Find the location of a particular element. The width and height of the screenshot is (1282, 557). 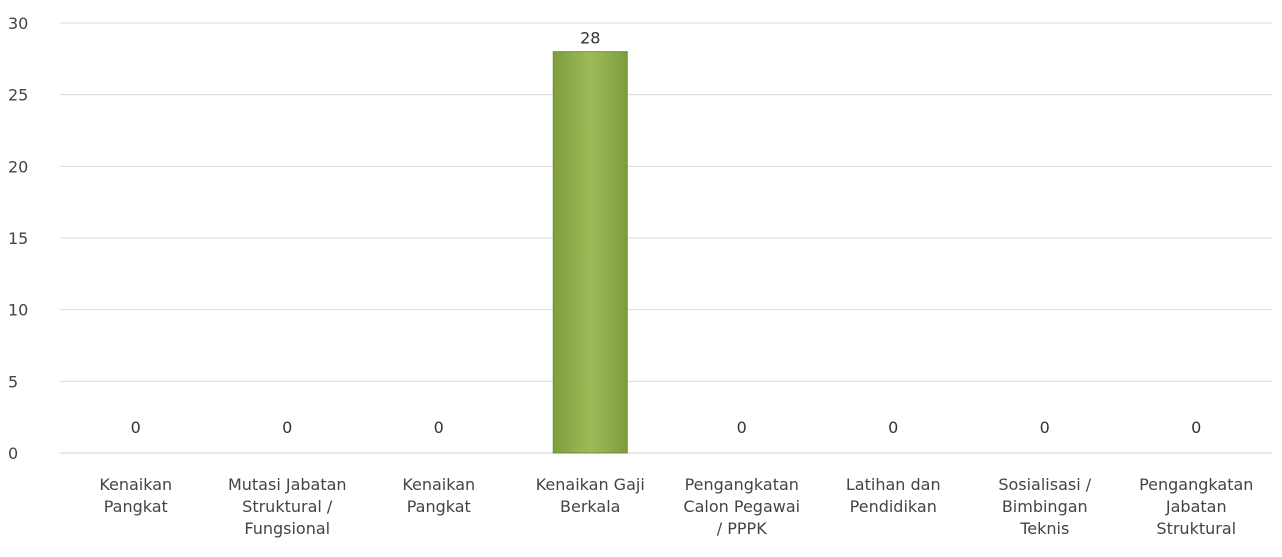

category-label: Sosialisasi / Bimbingan Teknis is located at coordinates (1044, 506).